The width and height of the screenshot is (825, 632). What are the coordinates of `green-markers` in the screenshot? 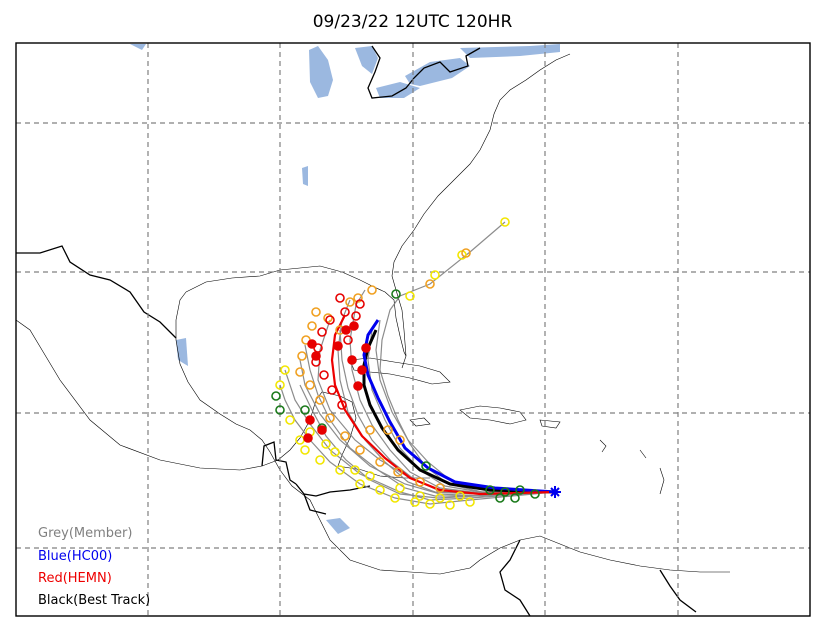 It's located at (405, 396).